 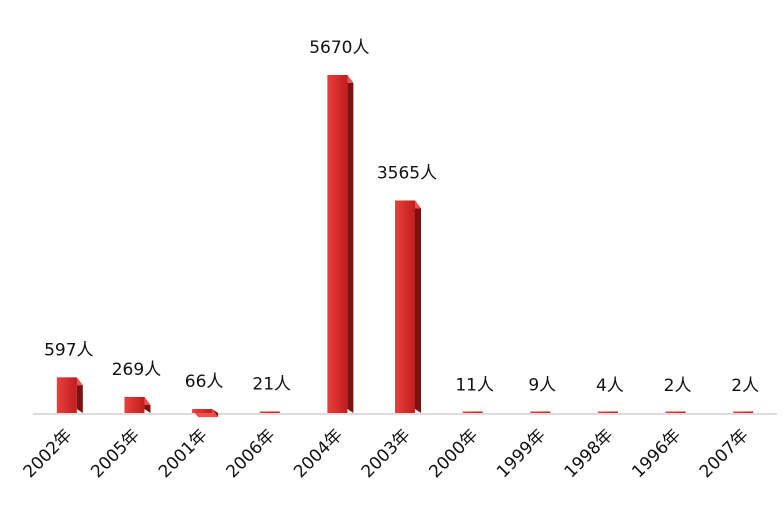 I want to click on value-label: 5670人, so click(x=339, y=48).